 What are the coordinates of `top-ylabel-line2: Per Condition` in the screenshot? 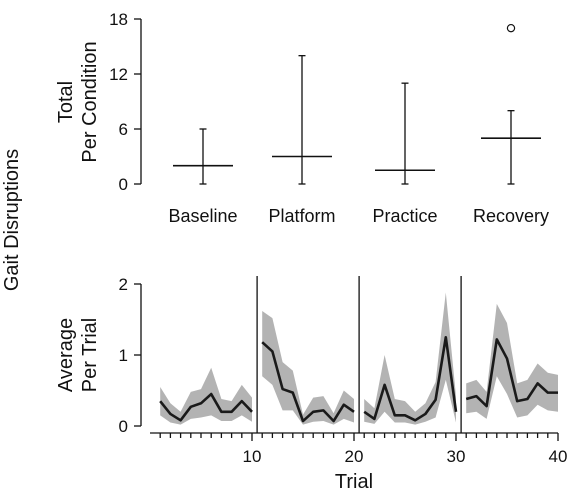 It's located at (90, 101).